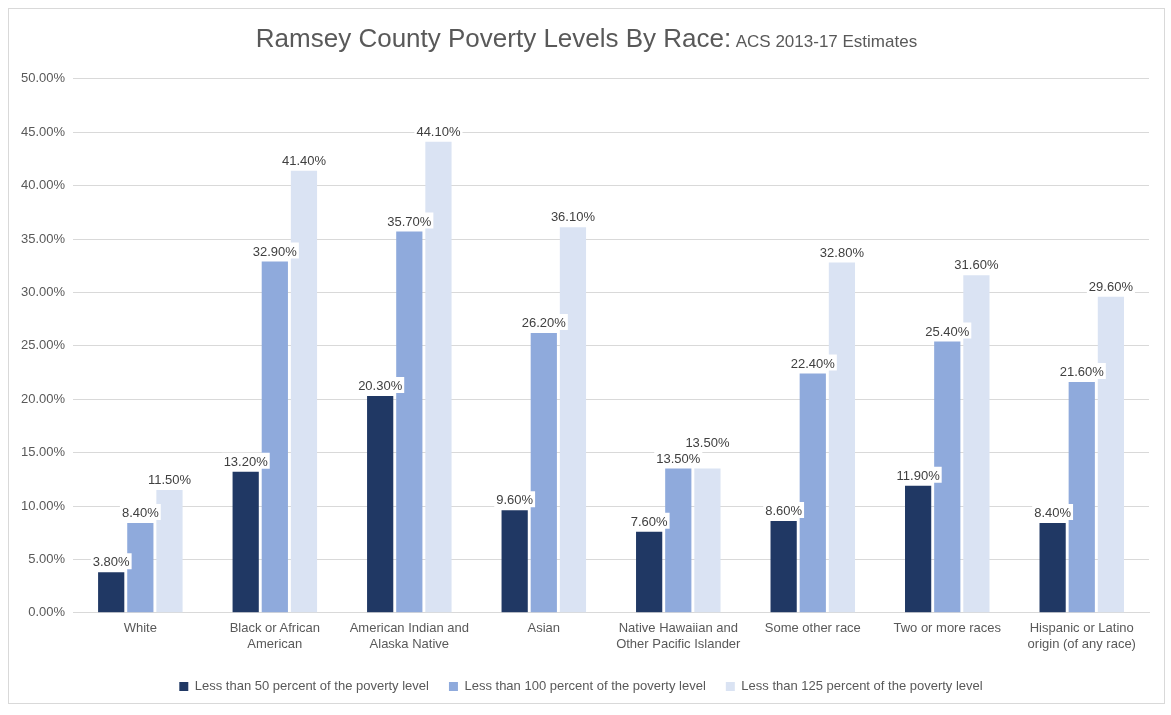 This screenshot has height=715, width=1171. I want to click on data-label: 41.40%, so click(304, 160).